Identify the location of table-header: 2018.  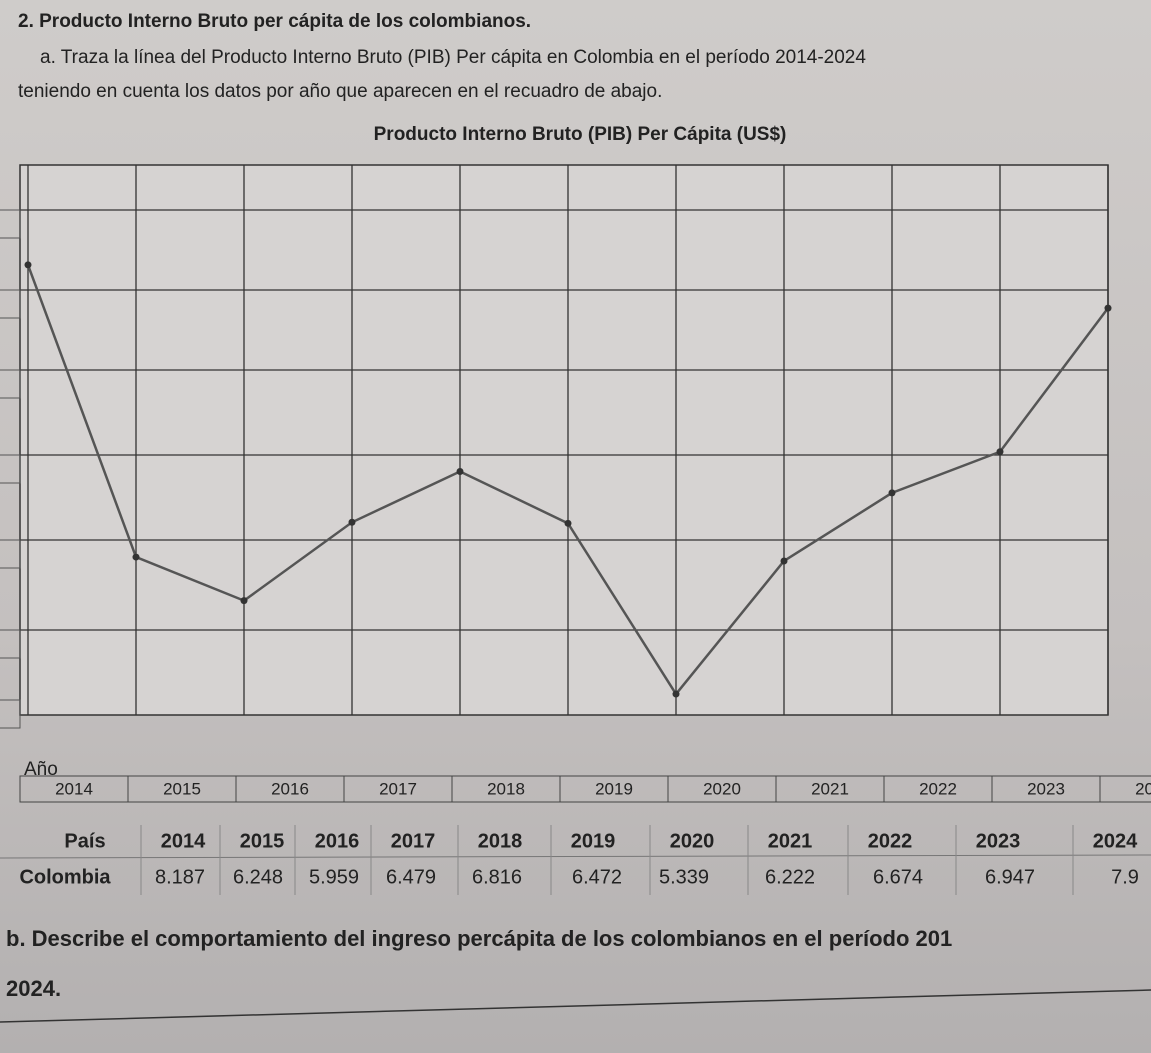
(500, 841).